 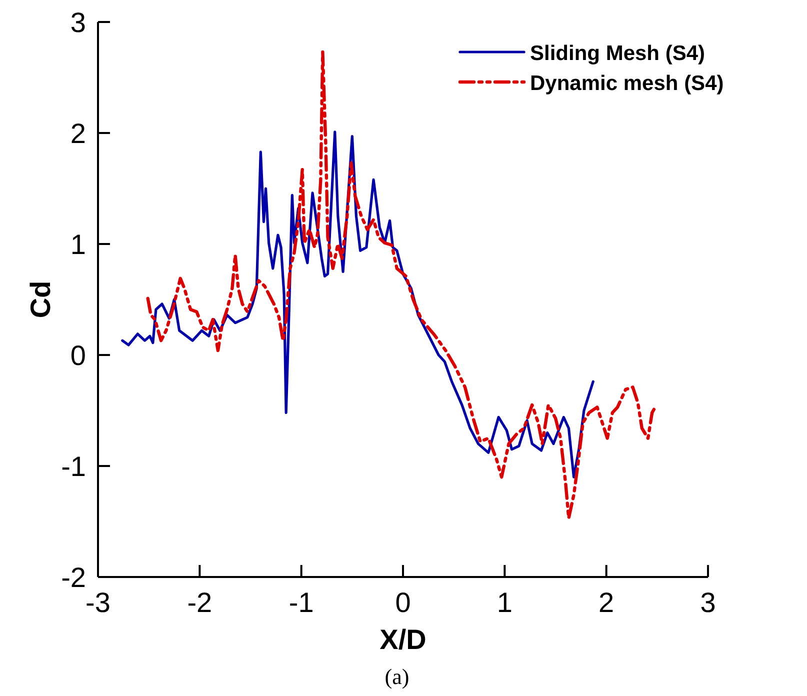 I want to click on y-tick-label: -2, so click(x=73, y=577).